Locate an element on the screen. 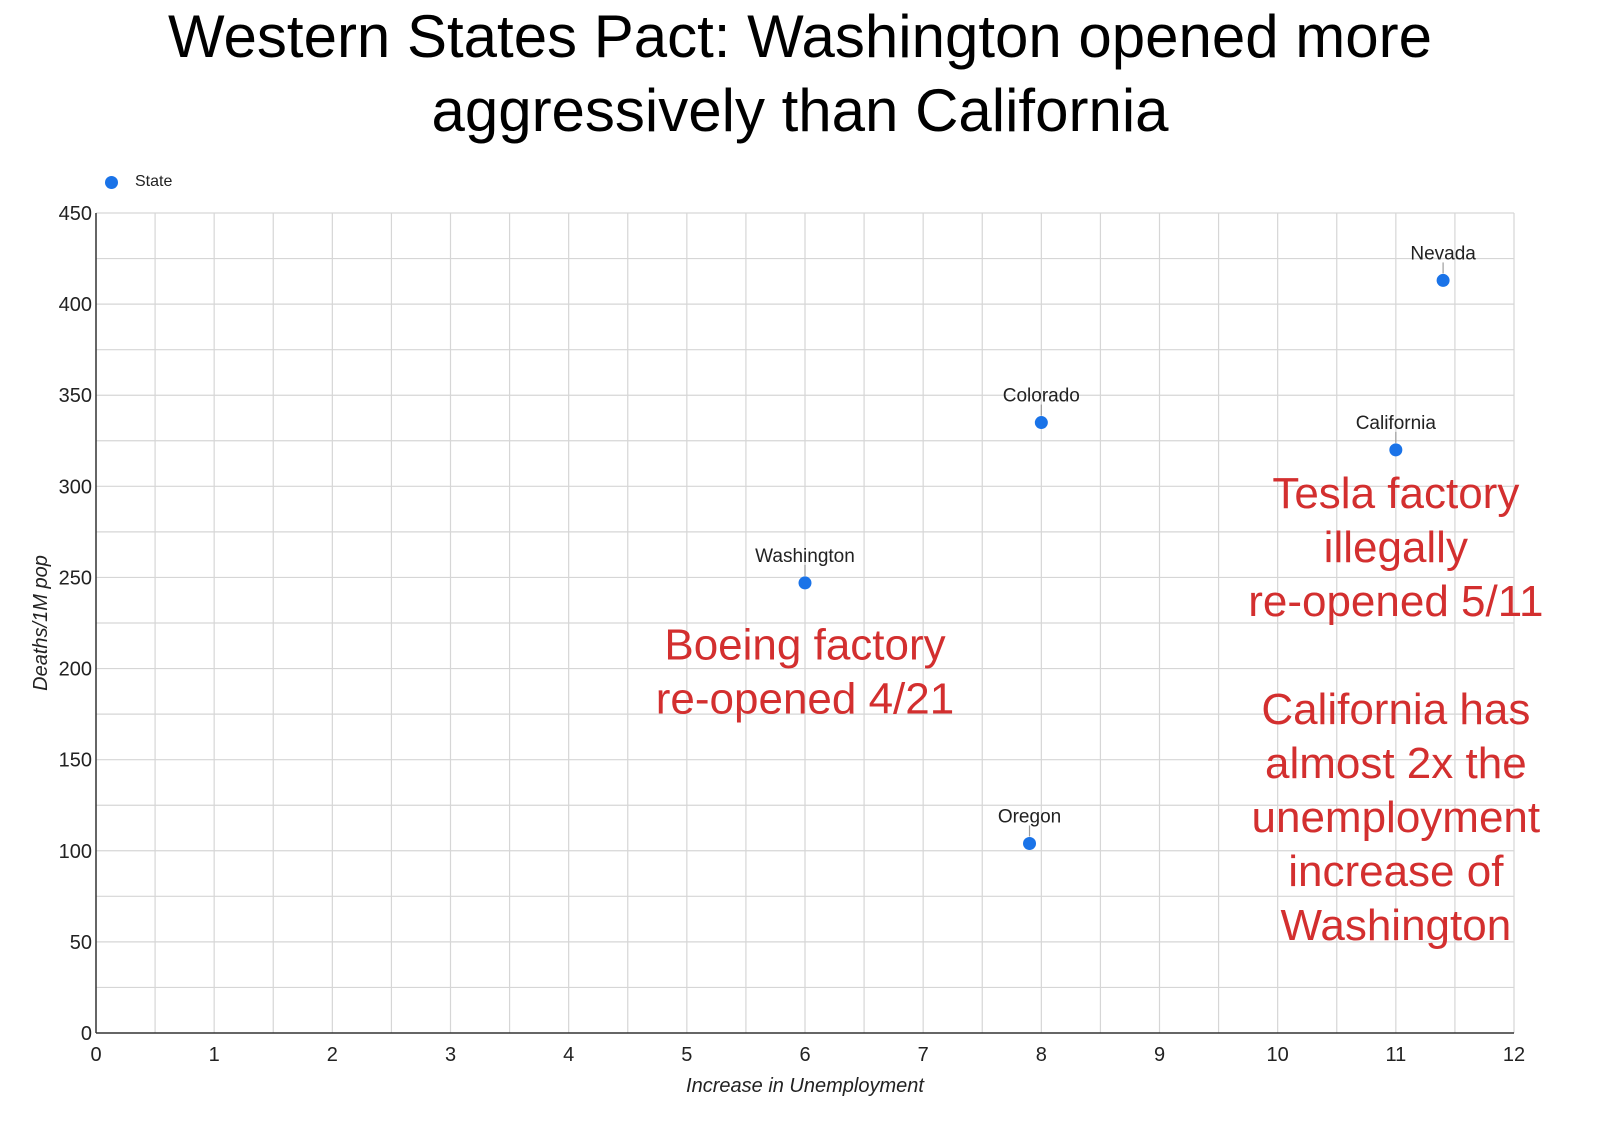  x-tick-label: 5 is located at coordinates (686, 1055).